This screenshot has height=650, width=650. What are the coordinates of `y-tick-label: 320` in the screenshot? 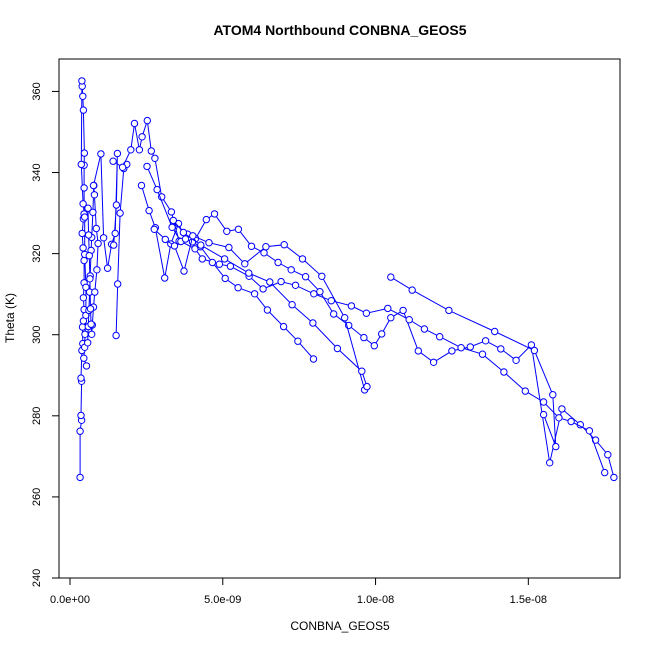 It's located at (37, 253).